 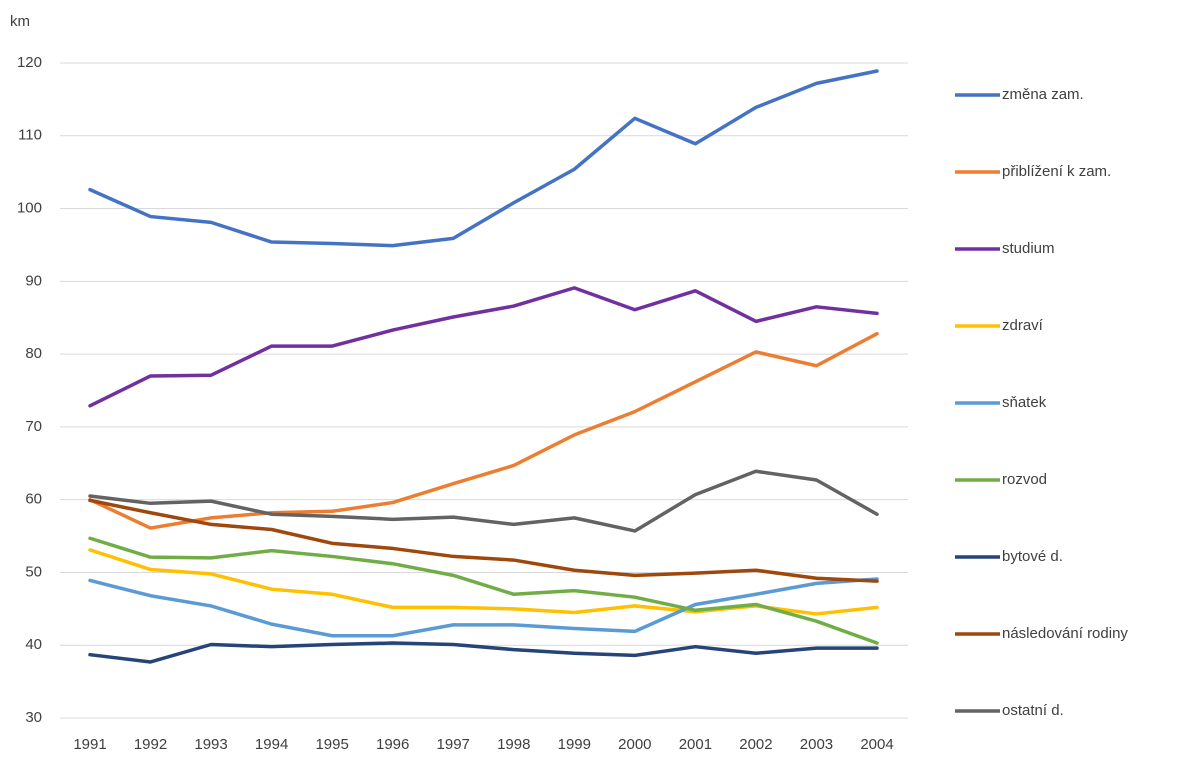 What do you see at coordinates (755, 744) in the screenshot?
I see `x-tick-label: 2002` at bounding box center [755, 744].